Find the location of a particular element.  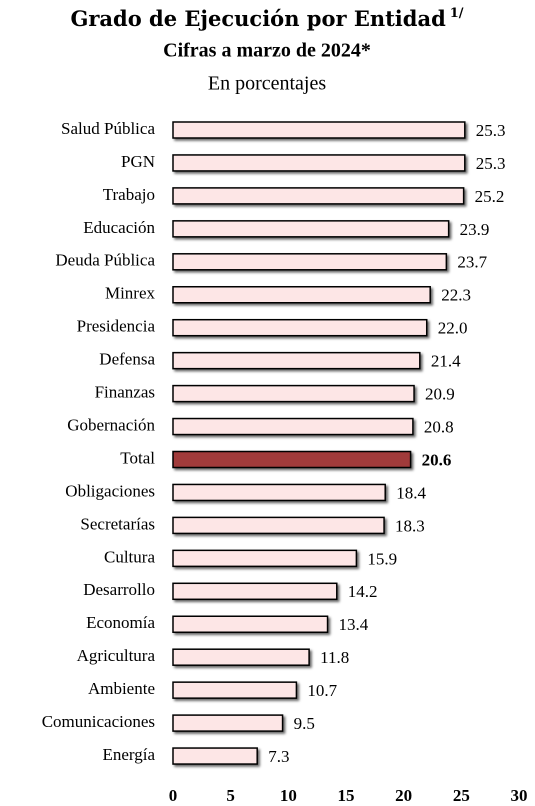

y-tick-label: PGN is located at coordinates (138, 161).